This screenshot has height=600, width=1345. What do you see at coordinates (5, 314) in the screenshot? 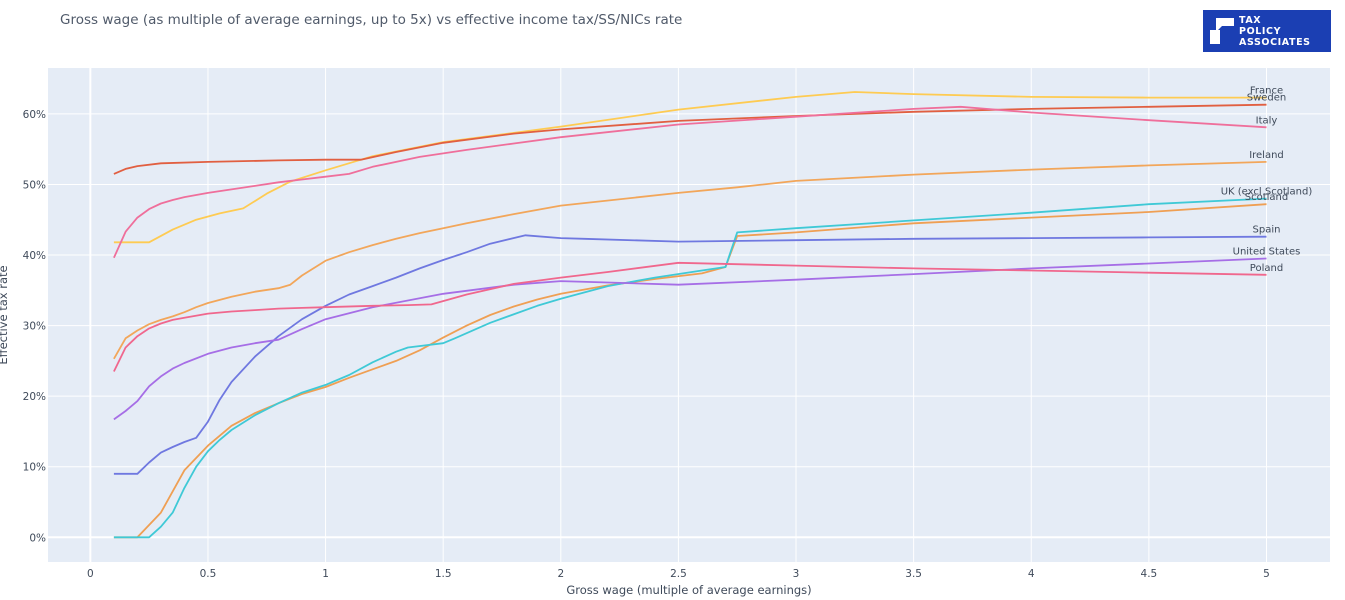
I see `y-axis-title: Effective tax rate` at bounding box center [5, 314].